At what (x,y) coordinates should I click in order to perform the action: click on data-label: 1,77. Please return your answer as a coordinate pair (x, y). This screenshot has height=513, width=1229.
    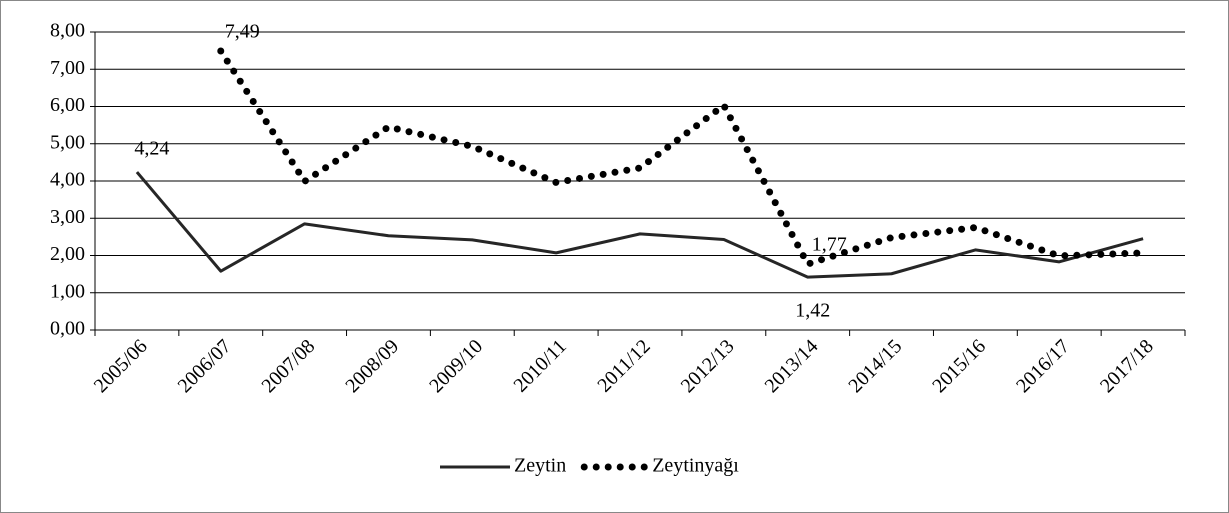
    Looking at the image, I should click on (829, 245).